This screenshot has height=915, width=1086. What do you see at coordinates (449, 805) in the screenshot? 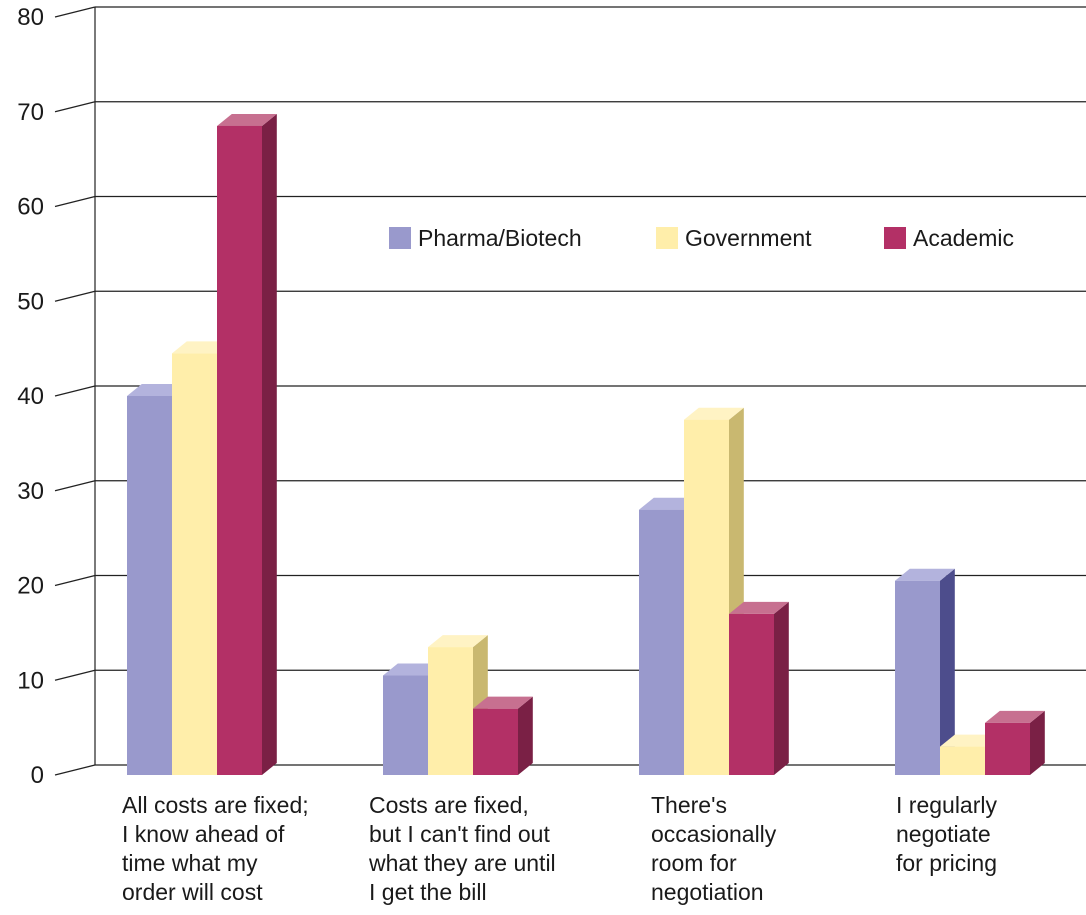
I see `category-label-line: Costs are fixed,` at bounding box center [449, 805].